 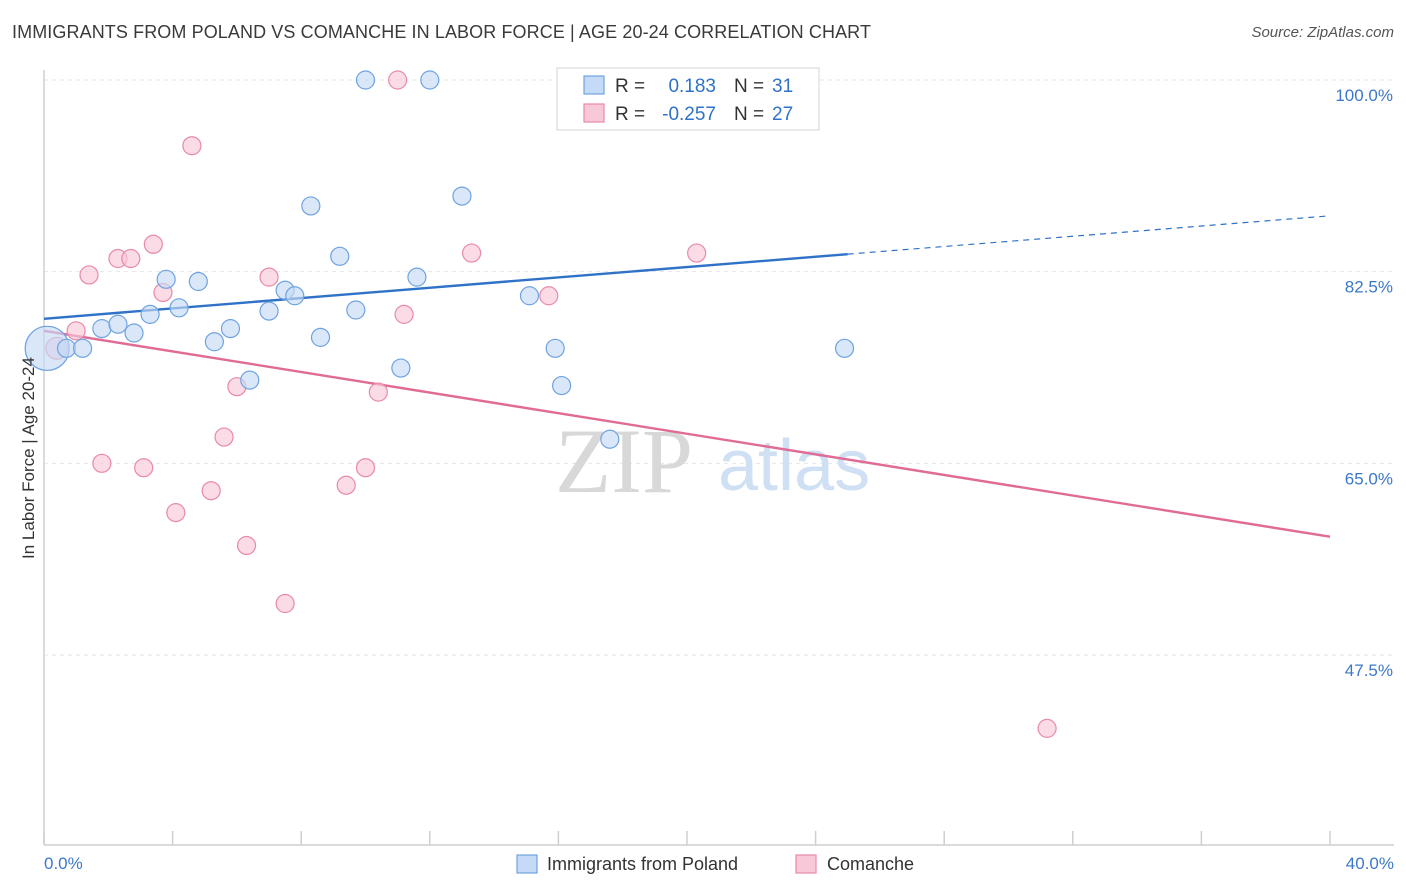 What do you see at coordinates (1364, 383) in the screenshot?
I see `y-tick-labels: 100.0% 82.5% 65.0% 47.5%` at bounding box center [1364, 383].